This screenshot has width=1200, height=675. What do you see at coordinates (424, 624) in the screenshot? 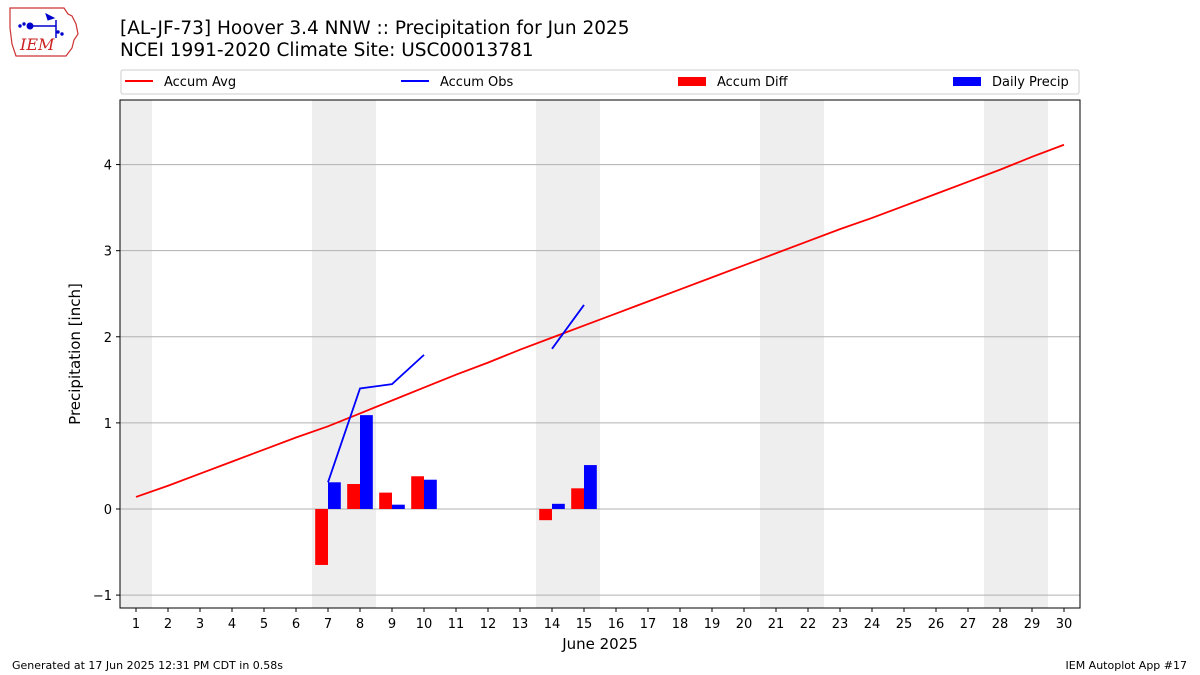
I see `x-tick-label: 10` at bounding box center [424, 624].